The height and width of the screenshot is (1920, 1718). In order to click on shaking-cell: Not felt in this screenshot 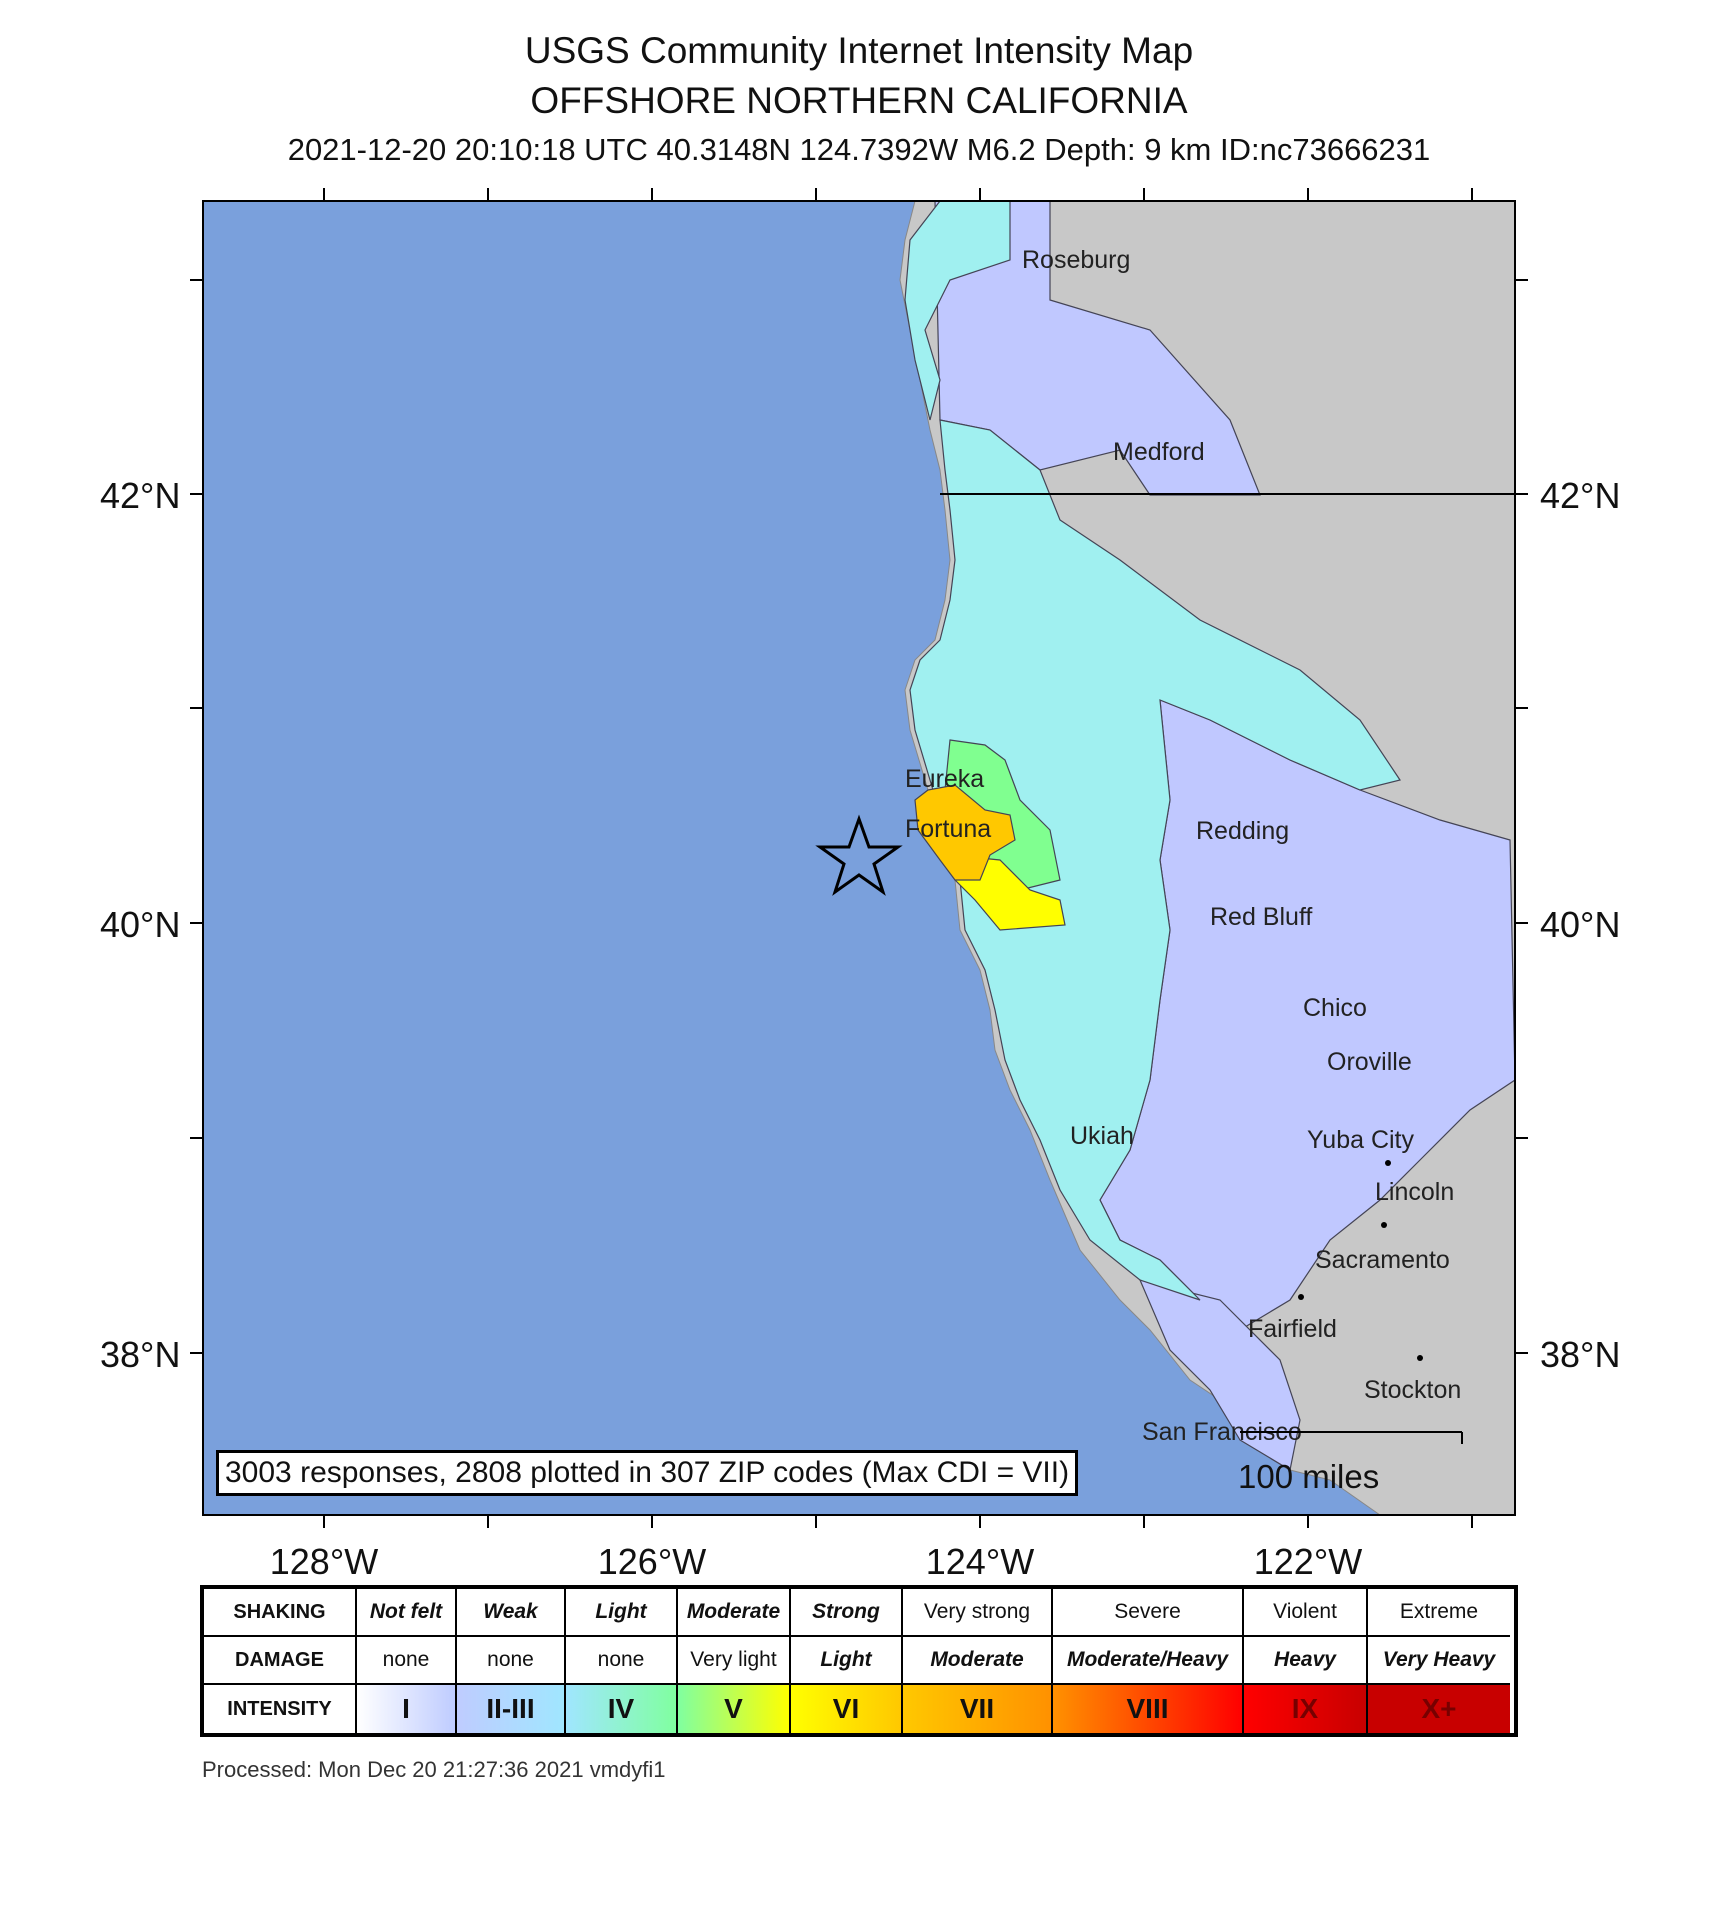, I will do `click(407, 1613)`.